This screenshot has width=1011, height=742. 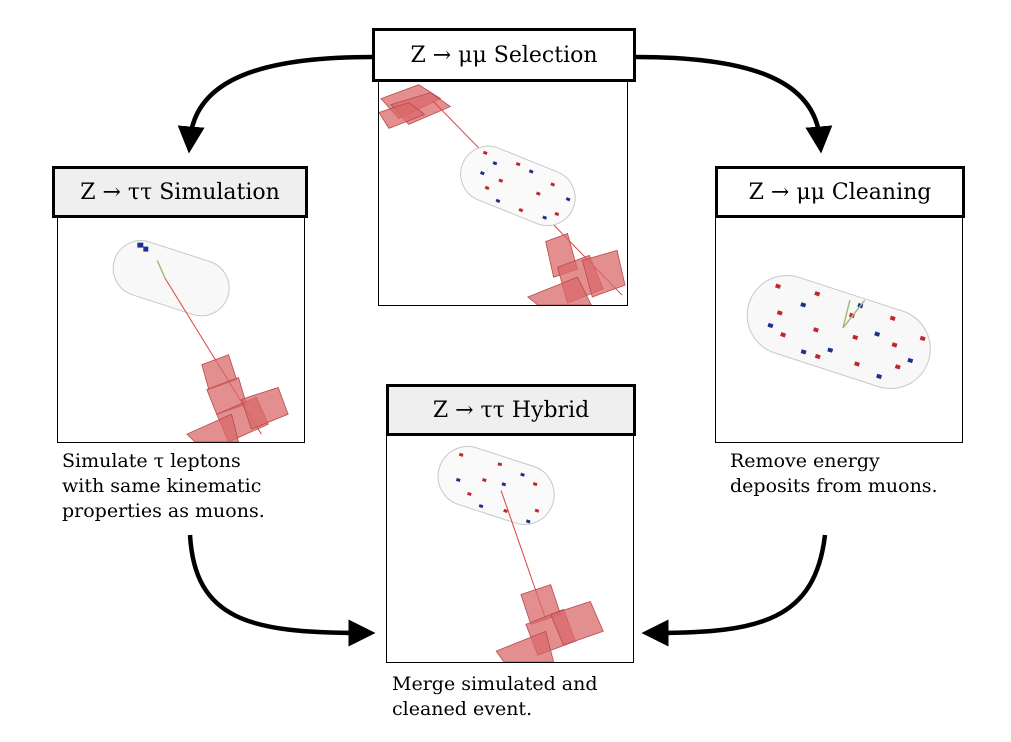 I want to click on cleaning-caption: Remove energy deposits from muons., so click(x=834, y=474).